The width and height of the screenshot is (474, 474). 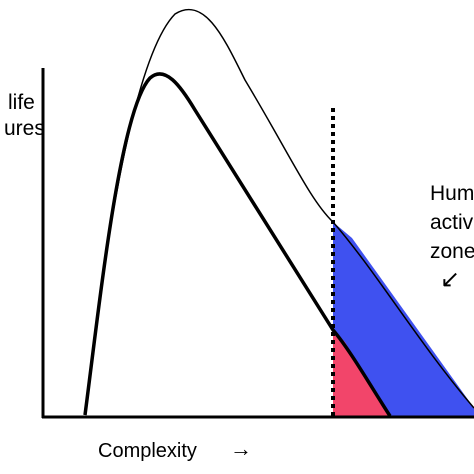 What do you see at coordinates (241, 448) in the screenshot?
I see `right-arrow-icon: →` at bounding box center [241, 448].